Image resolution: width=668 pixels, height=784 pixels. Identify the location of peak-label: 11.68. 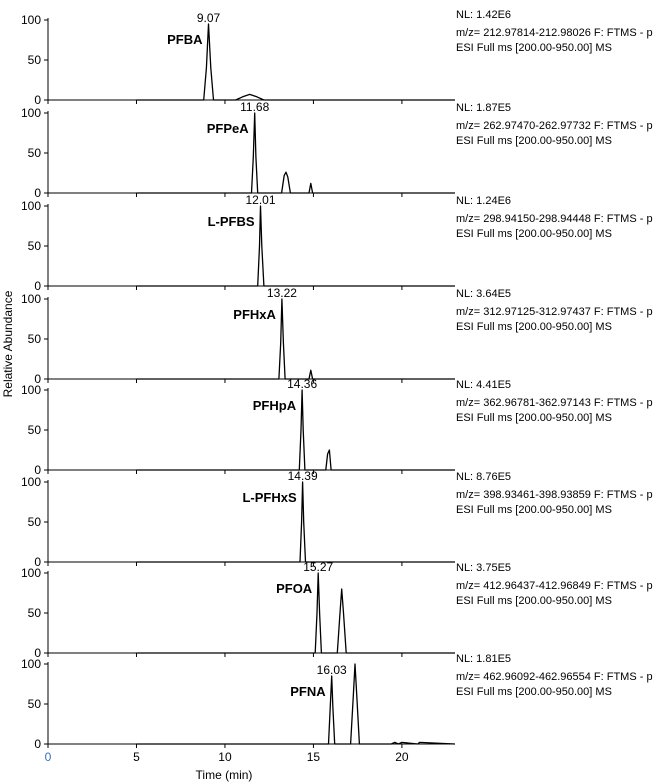
(254, 107).